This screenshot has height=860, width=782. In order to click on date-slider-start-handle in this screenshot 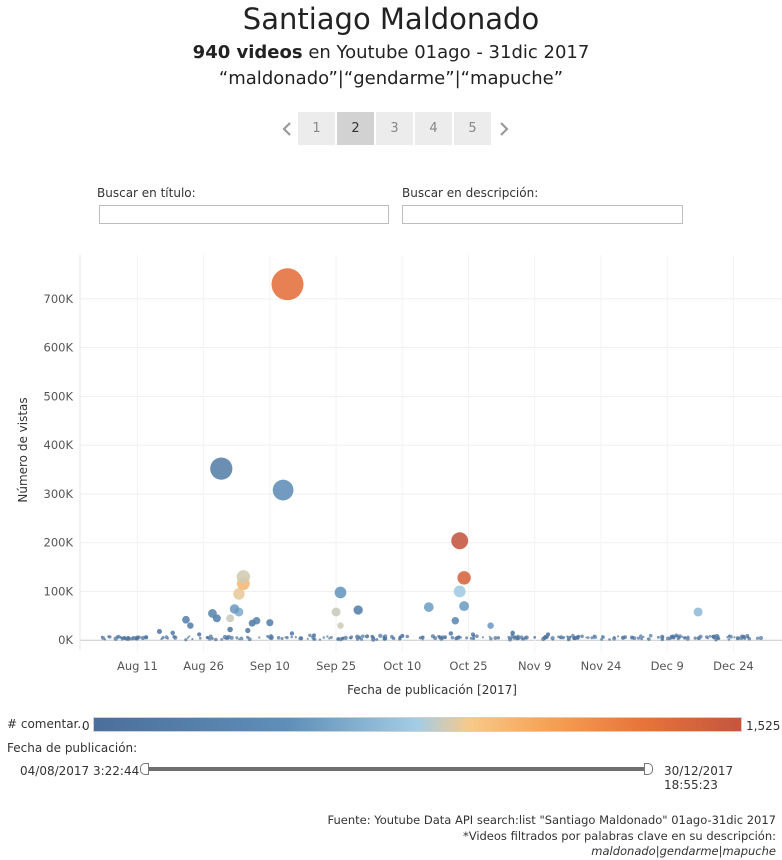, I will do `click(144, 769)`.